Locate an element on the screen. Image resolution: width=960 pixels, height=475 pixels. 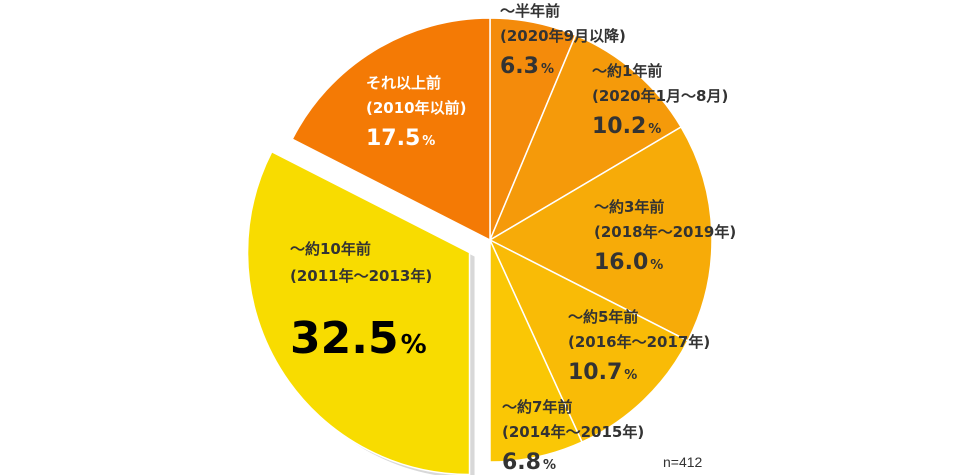
slice-label-line2: (2018年～2019年) is located at coordinates (665, 232).